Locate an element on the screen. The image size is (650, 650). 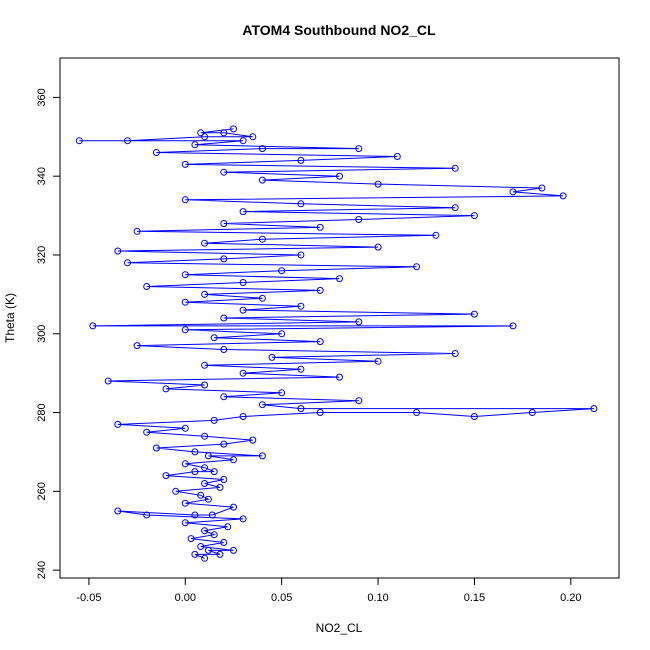
x-axis-label: NO2_CL is located at coordinates (339, 628).